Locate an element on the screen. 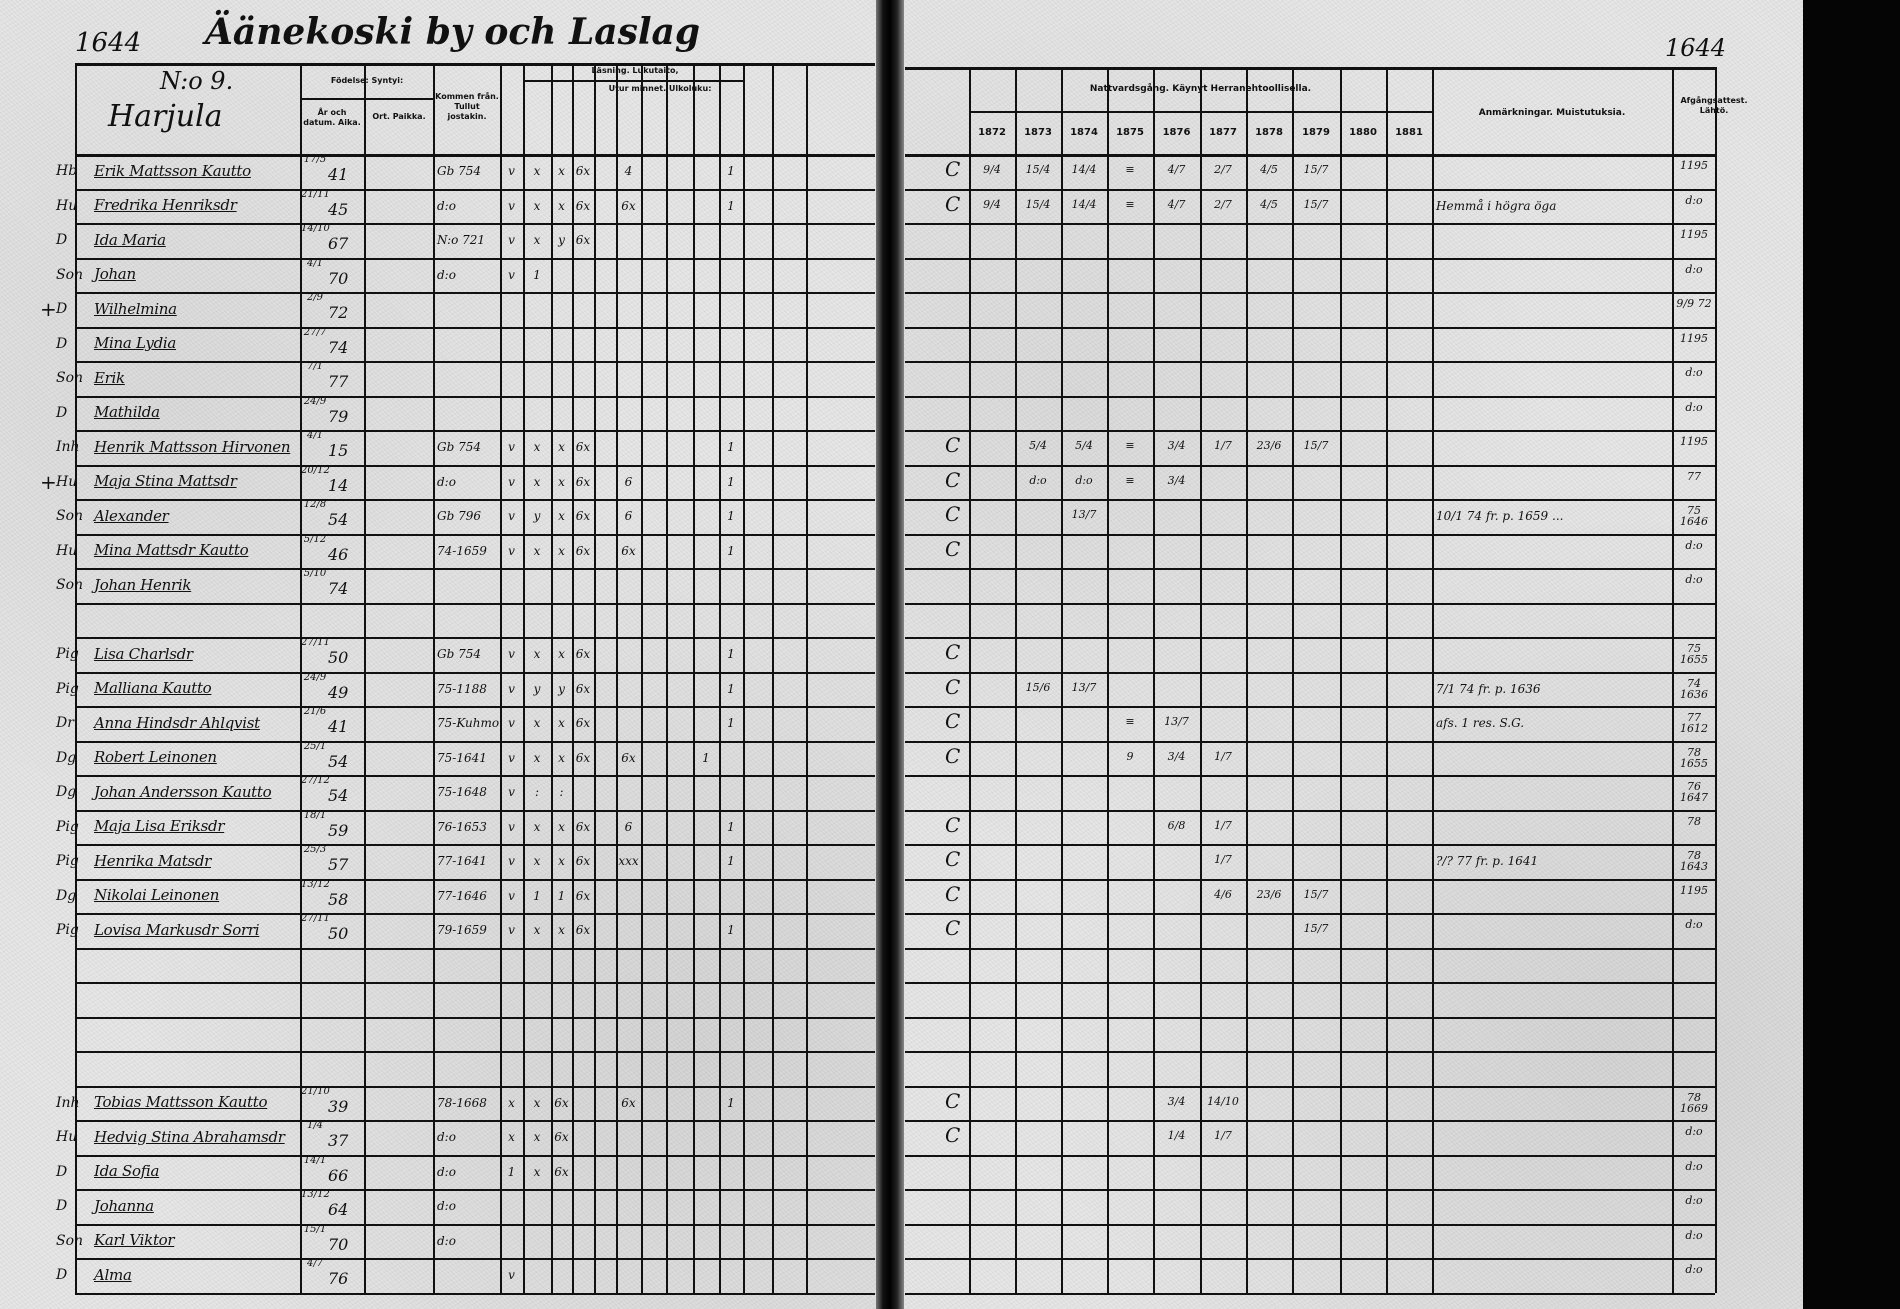 This screenshot has height=1309, width=1900. person-name-cell: Erik Mattsson Kautto is located at coordinates (195, 171).